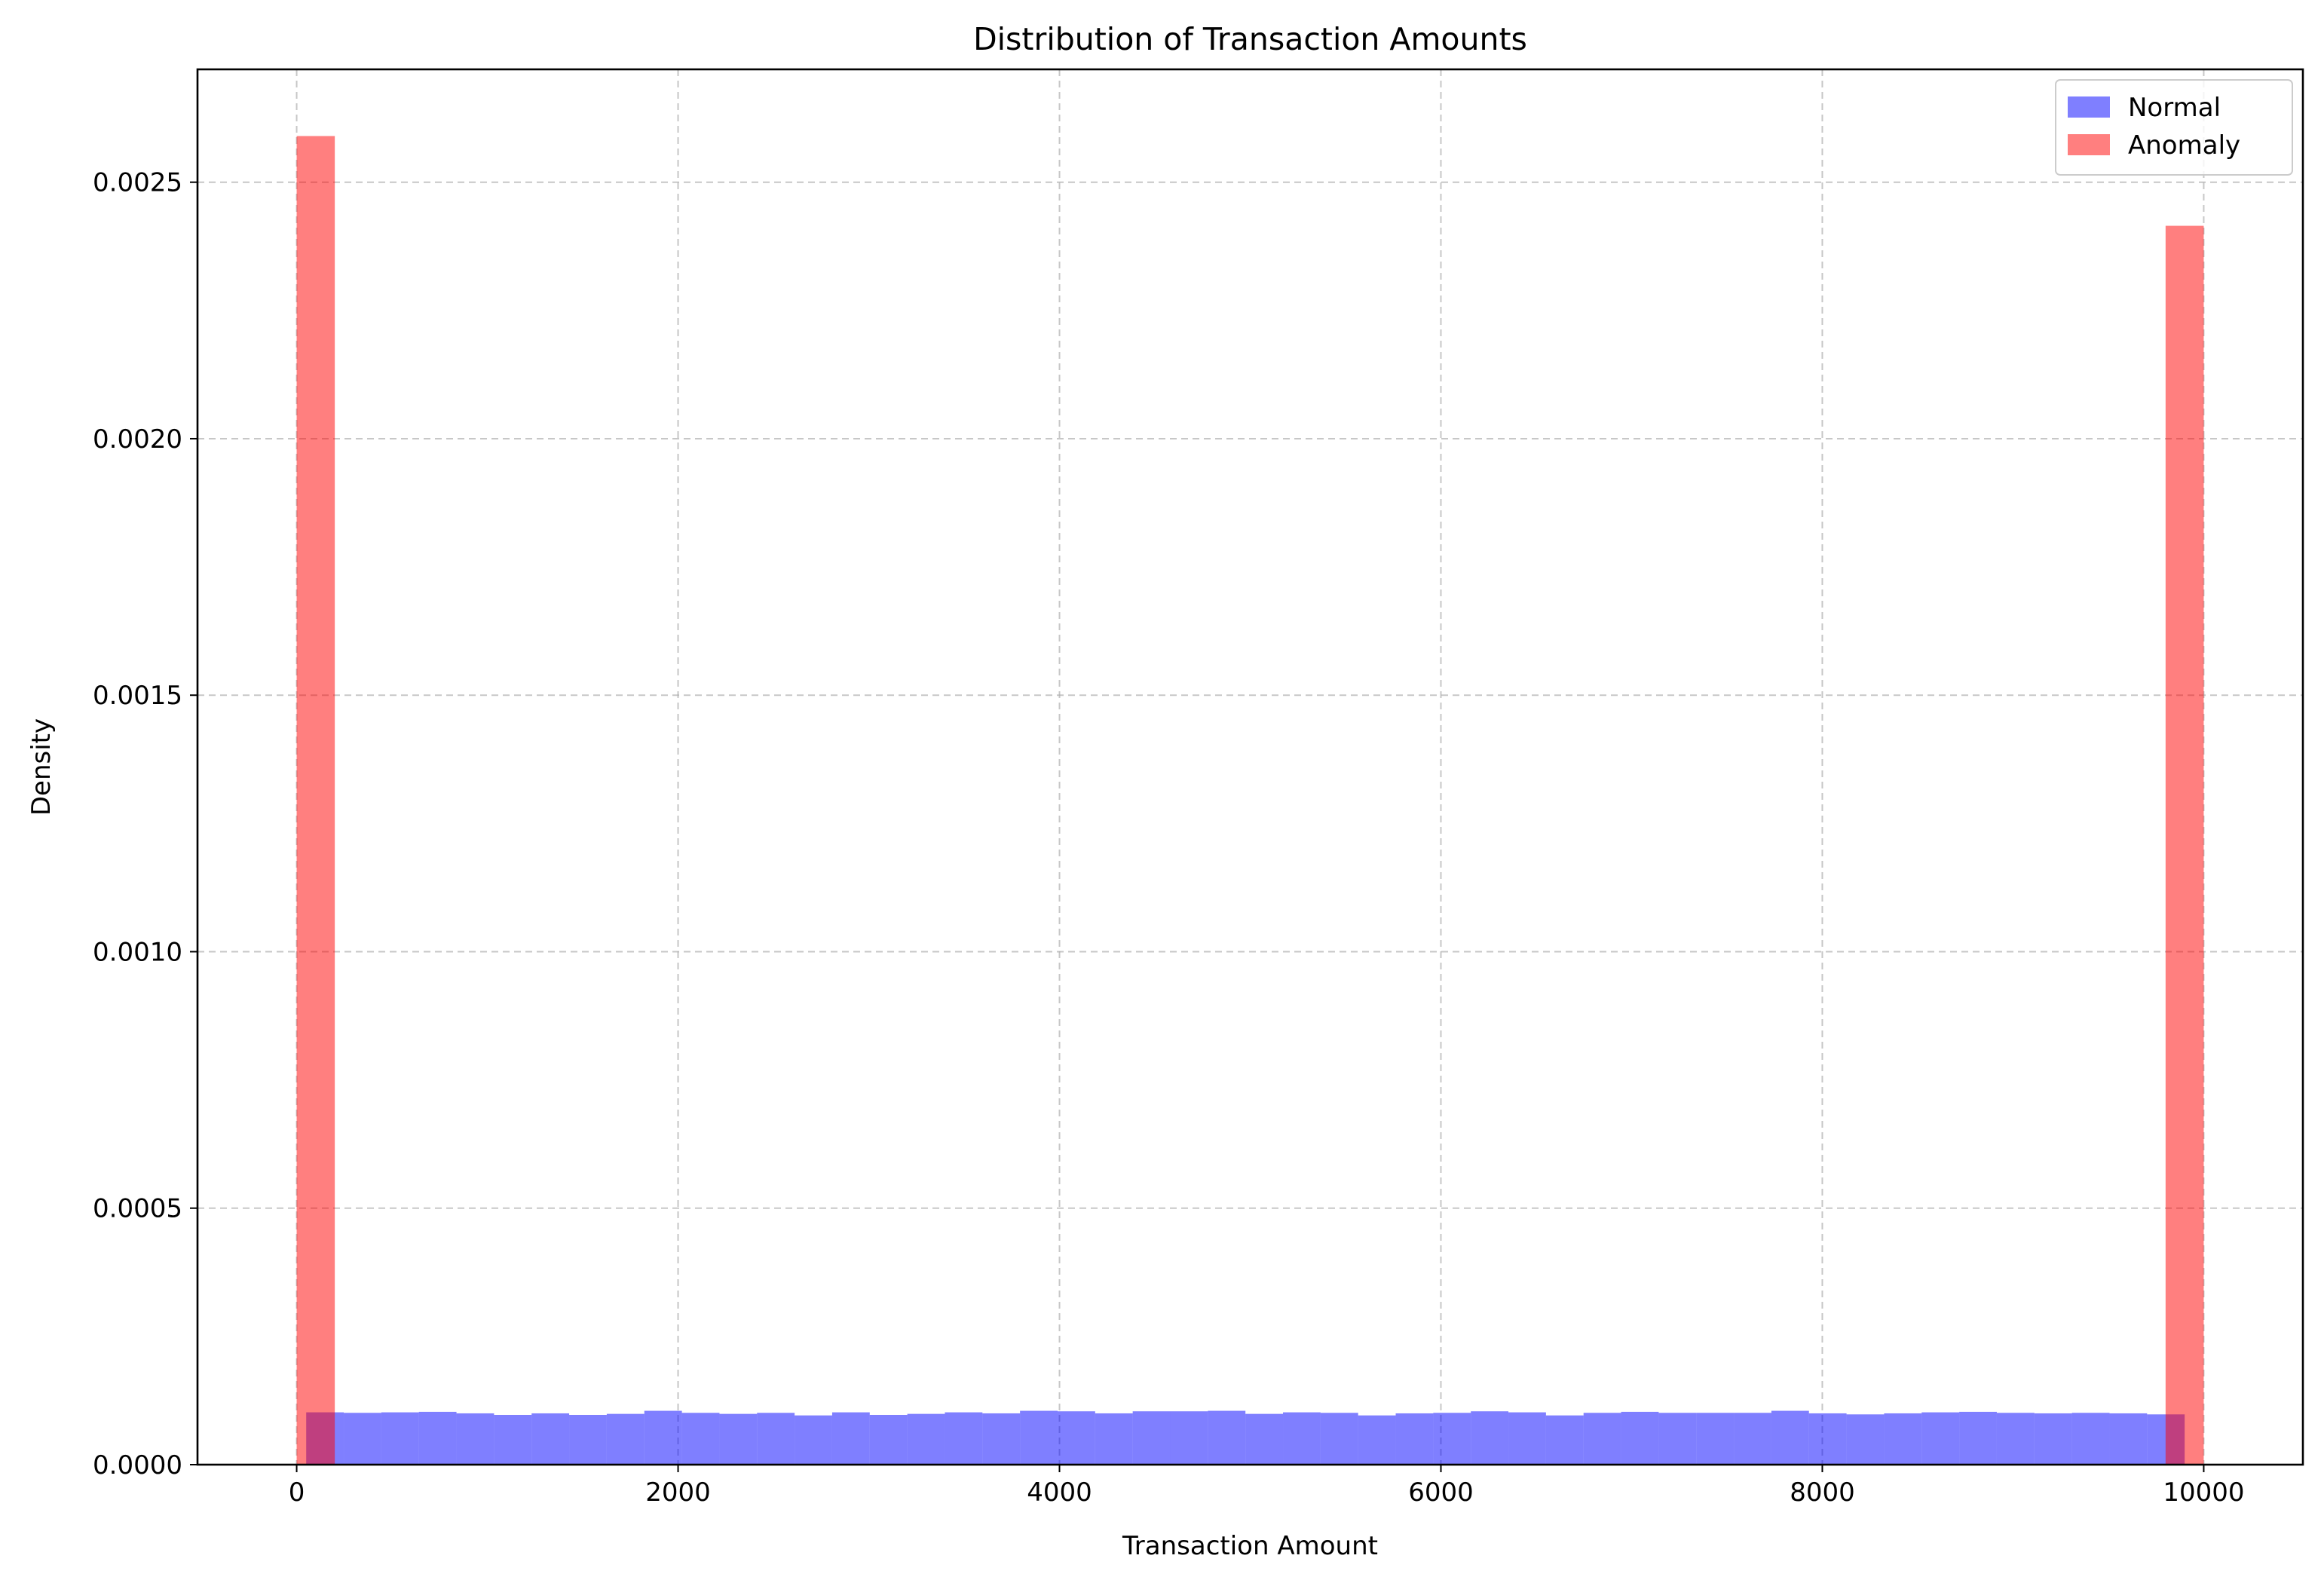 This screenshot has height=1583, width=2324. What do you see at coordinates (1059, 1492) in the screenshot?
I see `x-tick-label: 4000` at bounding box center [1059, 1492].